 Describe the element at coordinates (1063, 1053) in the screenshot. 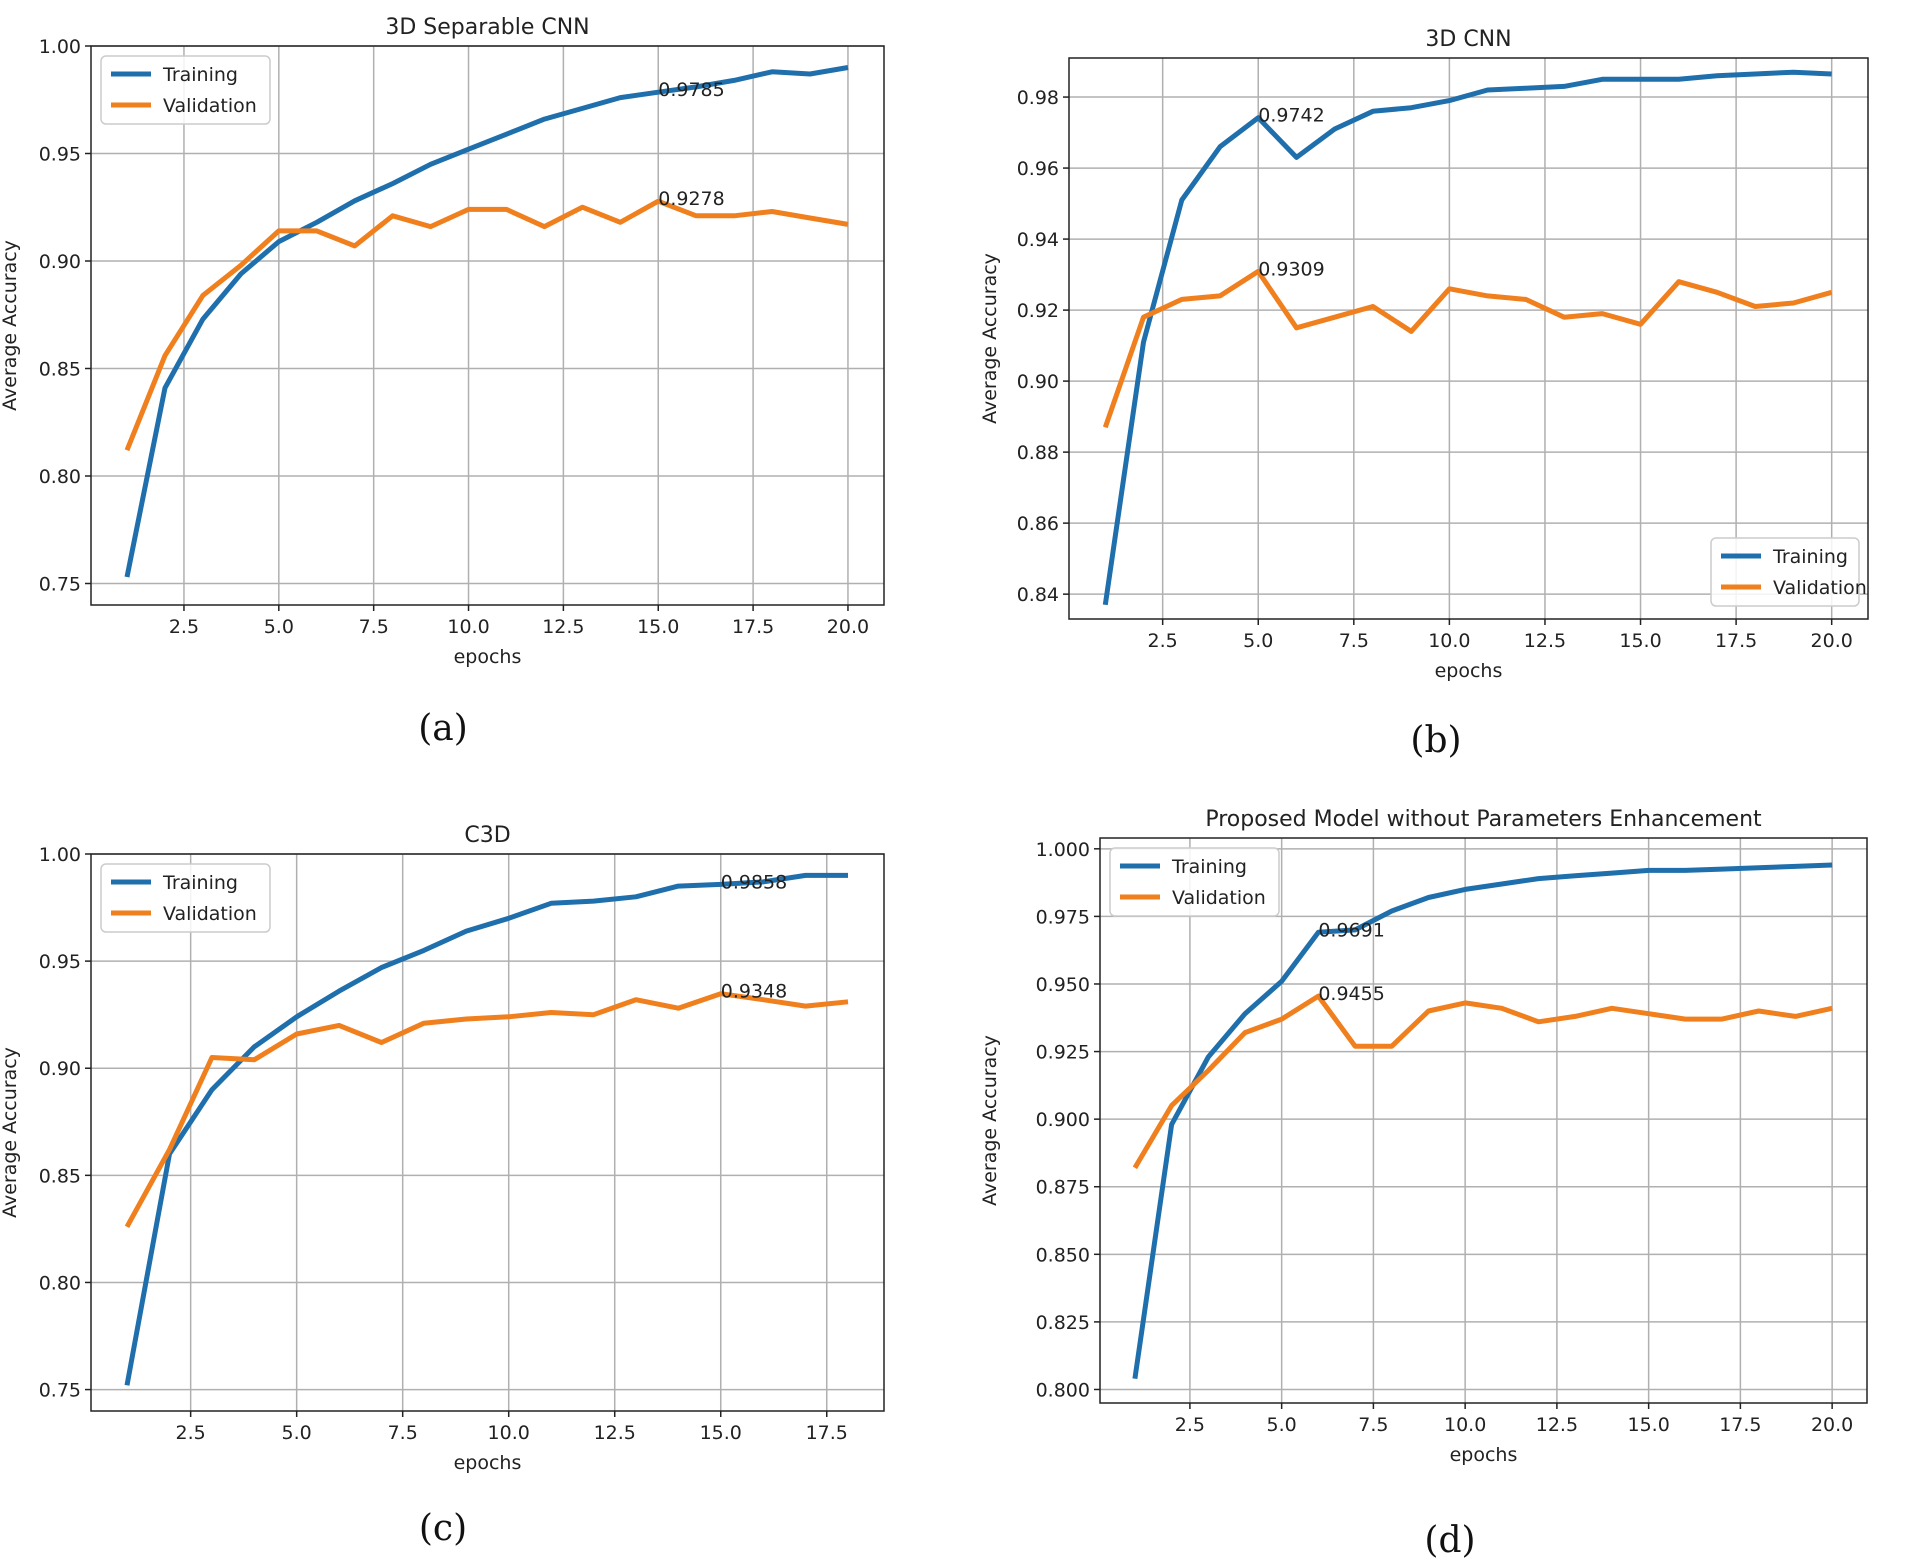

I see `y-tick-label: 0.925` at that location.